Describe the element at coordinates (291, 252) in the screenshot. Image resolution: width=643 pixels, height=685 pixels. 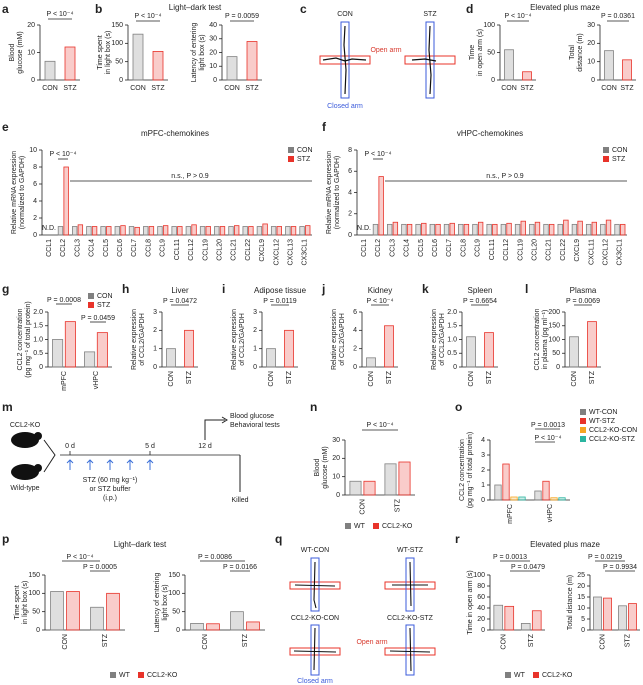
I see `x-tick-label: CXCL13` at that location.